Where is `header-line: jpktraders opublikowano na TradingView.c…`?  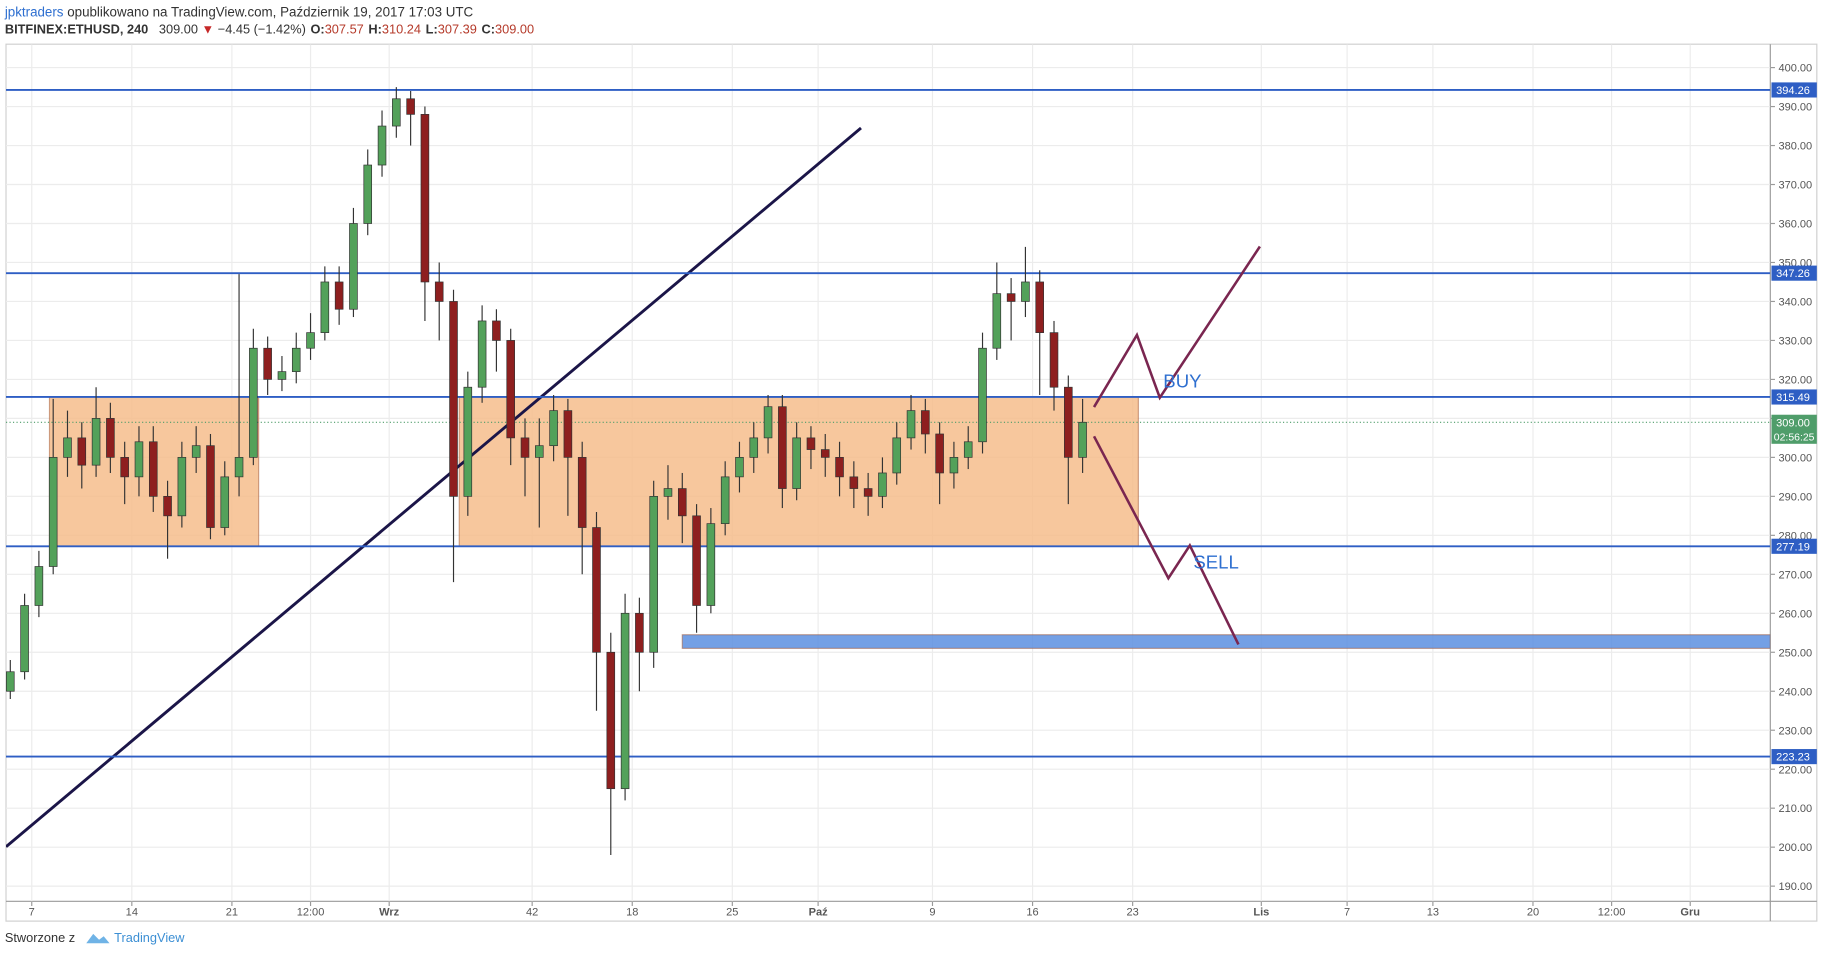 header-line: jpktraders opublikowano na TradingView.c… is located at coordinates (239, 11).